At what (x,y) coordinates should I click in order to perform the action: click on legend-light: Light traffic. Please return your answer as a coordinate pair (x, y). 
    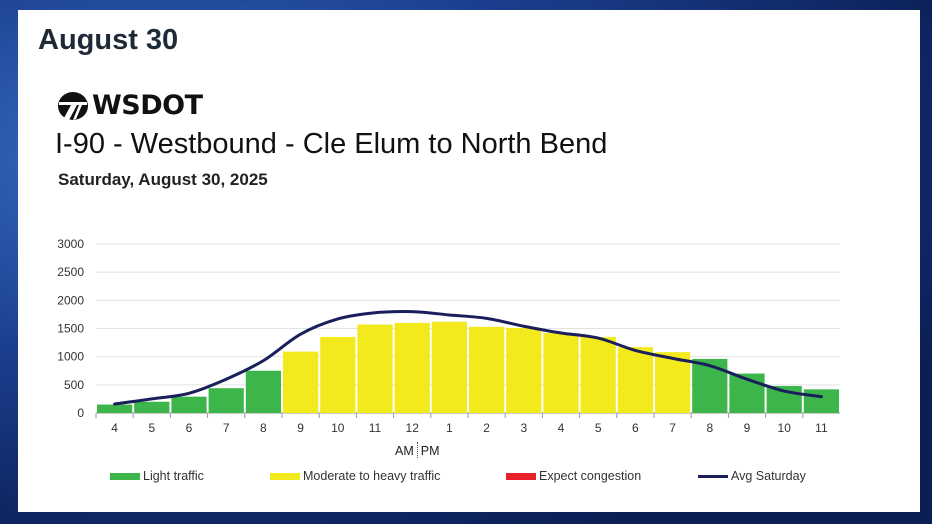
    Looking at the image, I should click on (157, 476).